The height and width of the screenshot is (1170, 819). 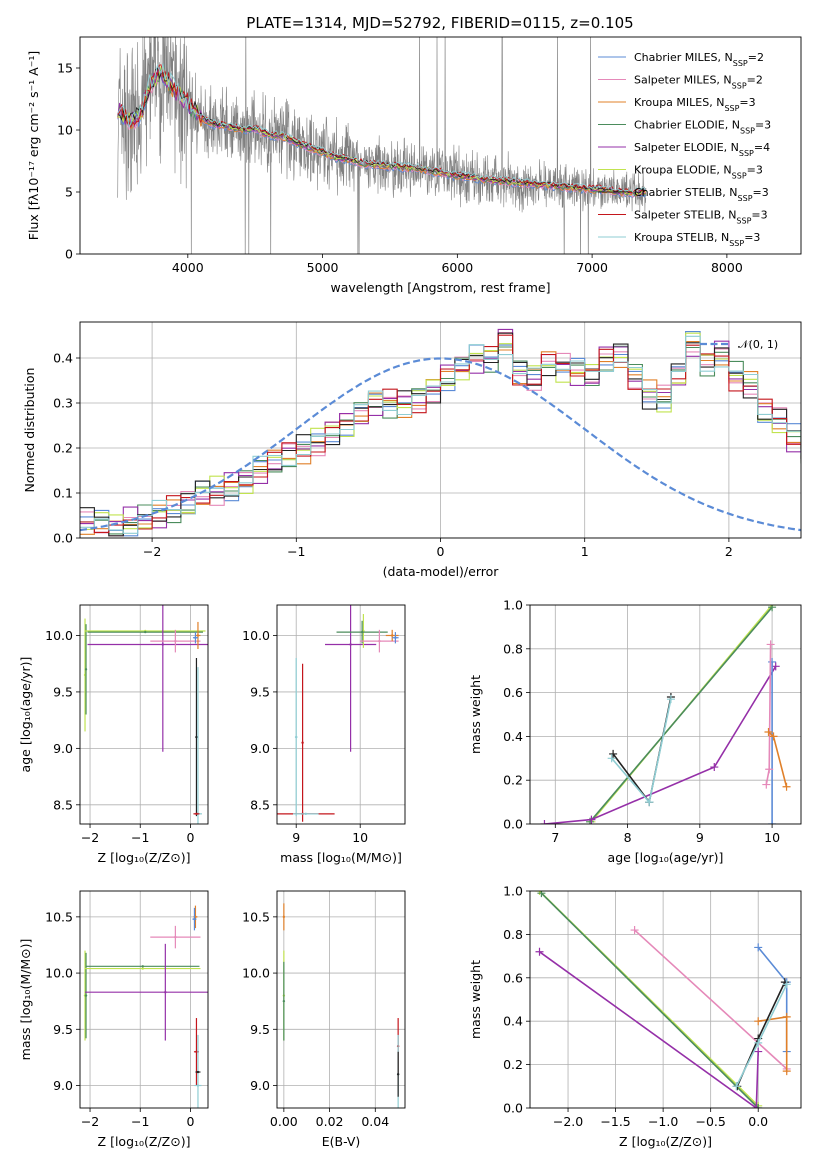 What do you see at coordinates (440, 444) in the screenshot?
I see `gaussian-curve` at bounding box center [440, 444].